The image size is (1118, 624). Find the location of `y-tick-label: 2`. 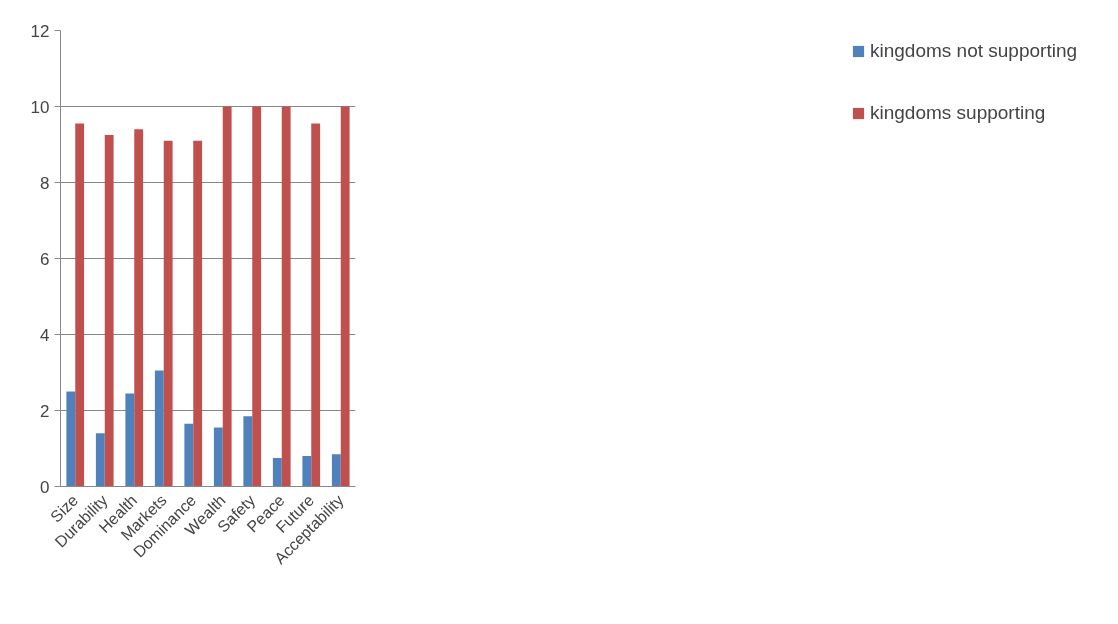

y-tick-label: 2 is located at coordinates (45, 411).